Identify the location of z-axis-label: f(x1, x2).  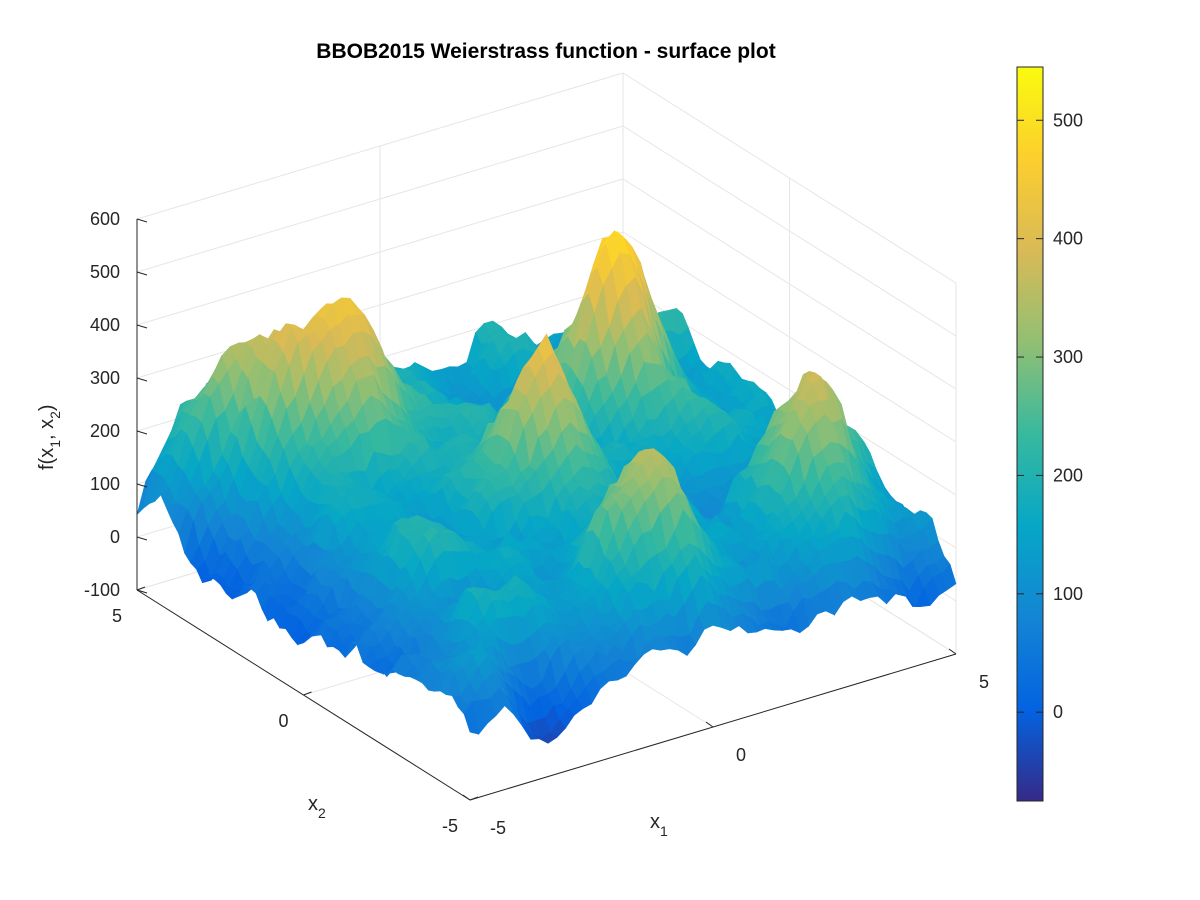
(49, 437).